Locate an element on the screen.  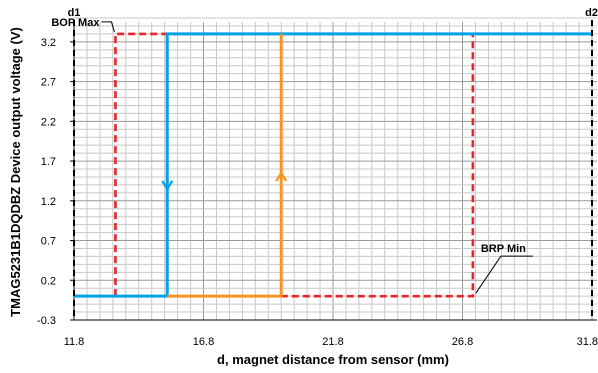
y-tick-label: 0.2 is located at coordinates (48, 281).